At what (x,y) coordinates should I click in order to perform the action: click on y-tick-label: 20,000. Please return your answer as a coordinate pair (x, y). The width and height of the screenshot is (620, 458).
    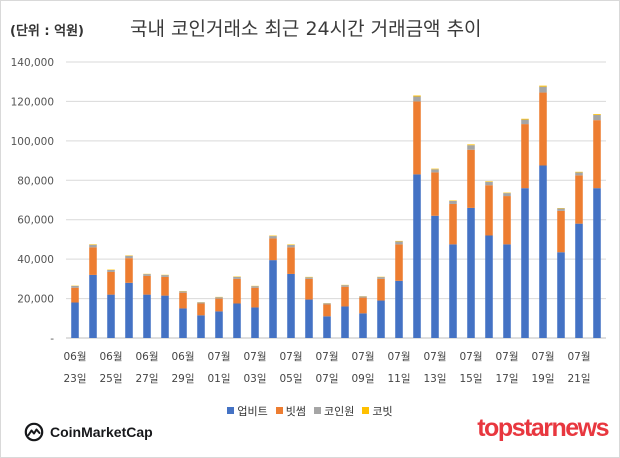
    Looking at the image, I should click on (35, 300).